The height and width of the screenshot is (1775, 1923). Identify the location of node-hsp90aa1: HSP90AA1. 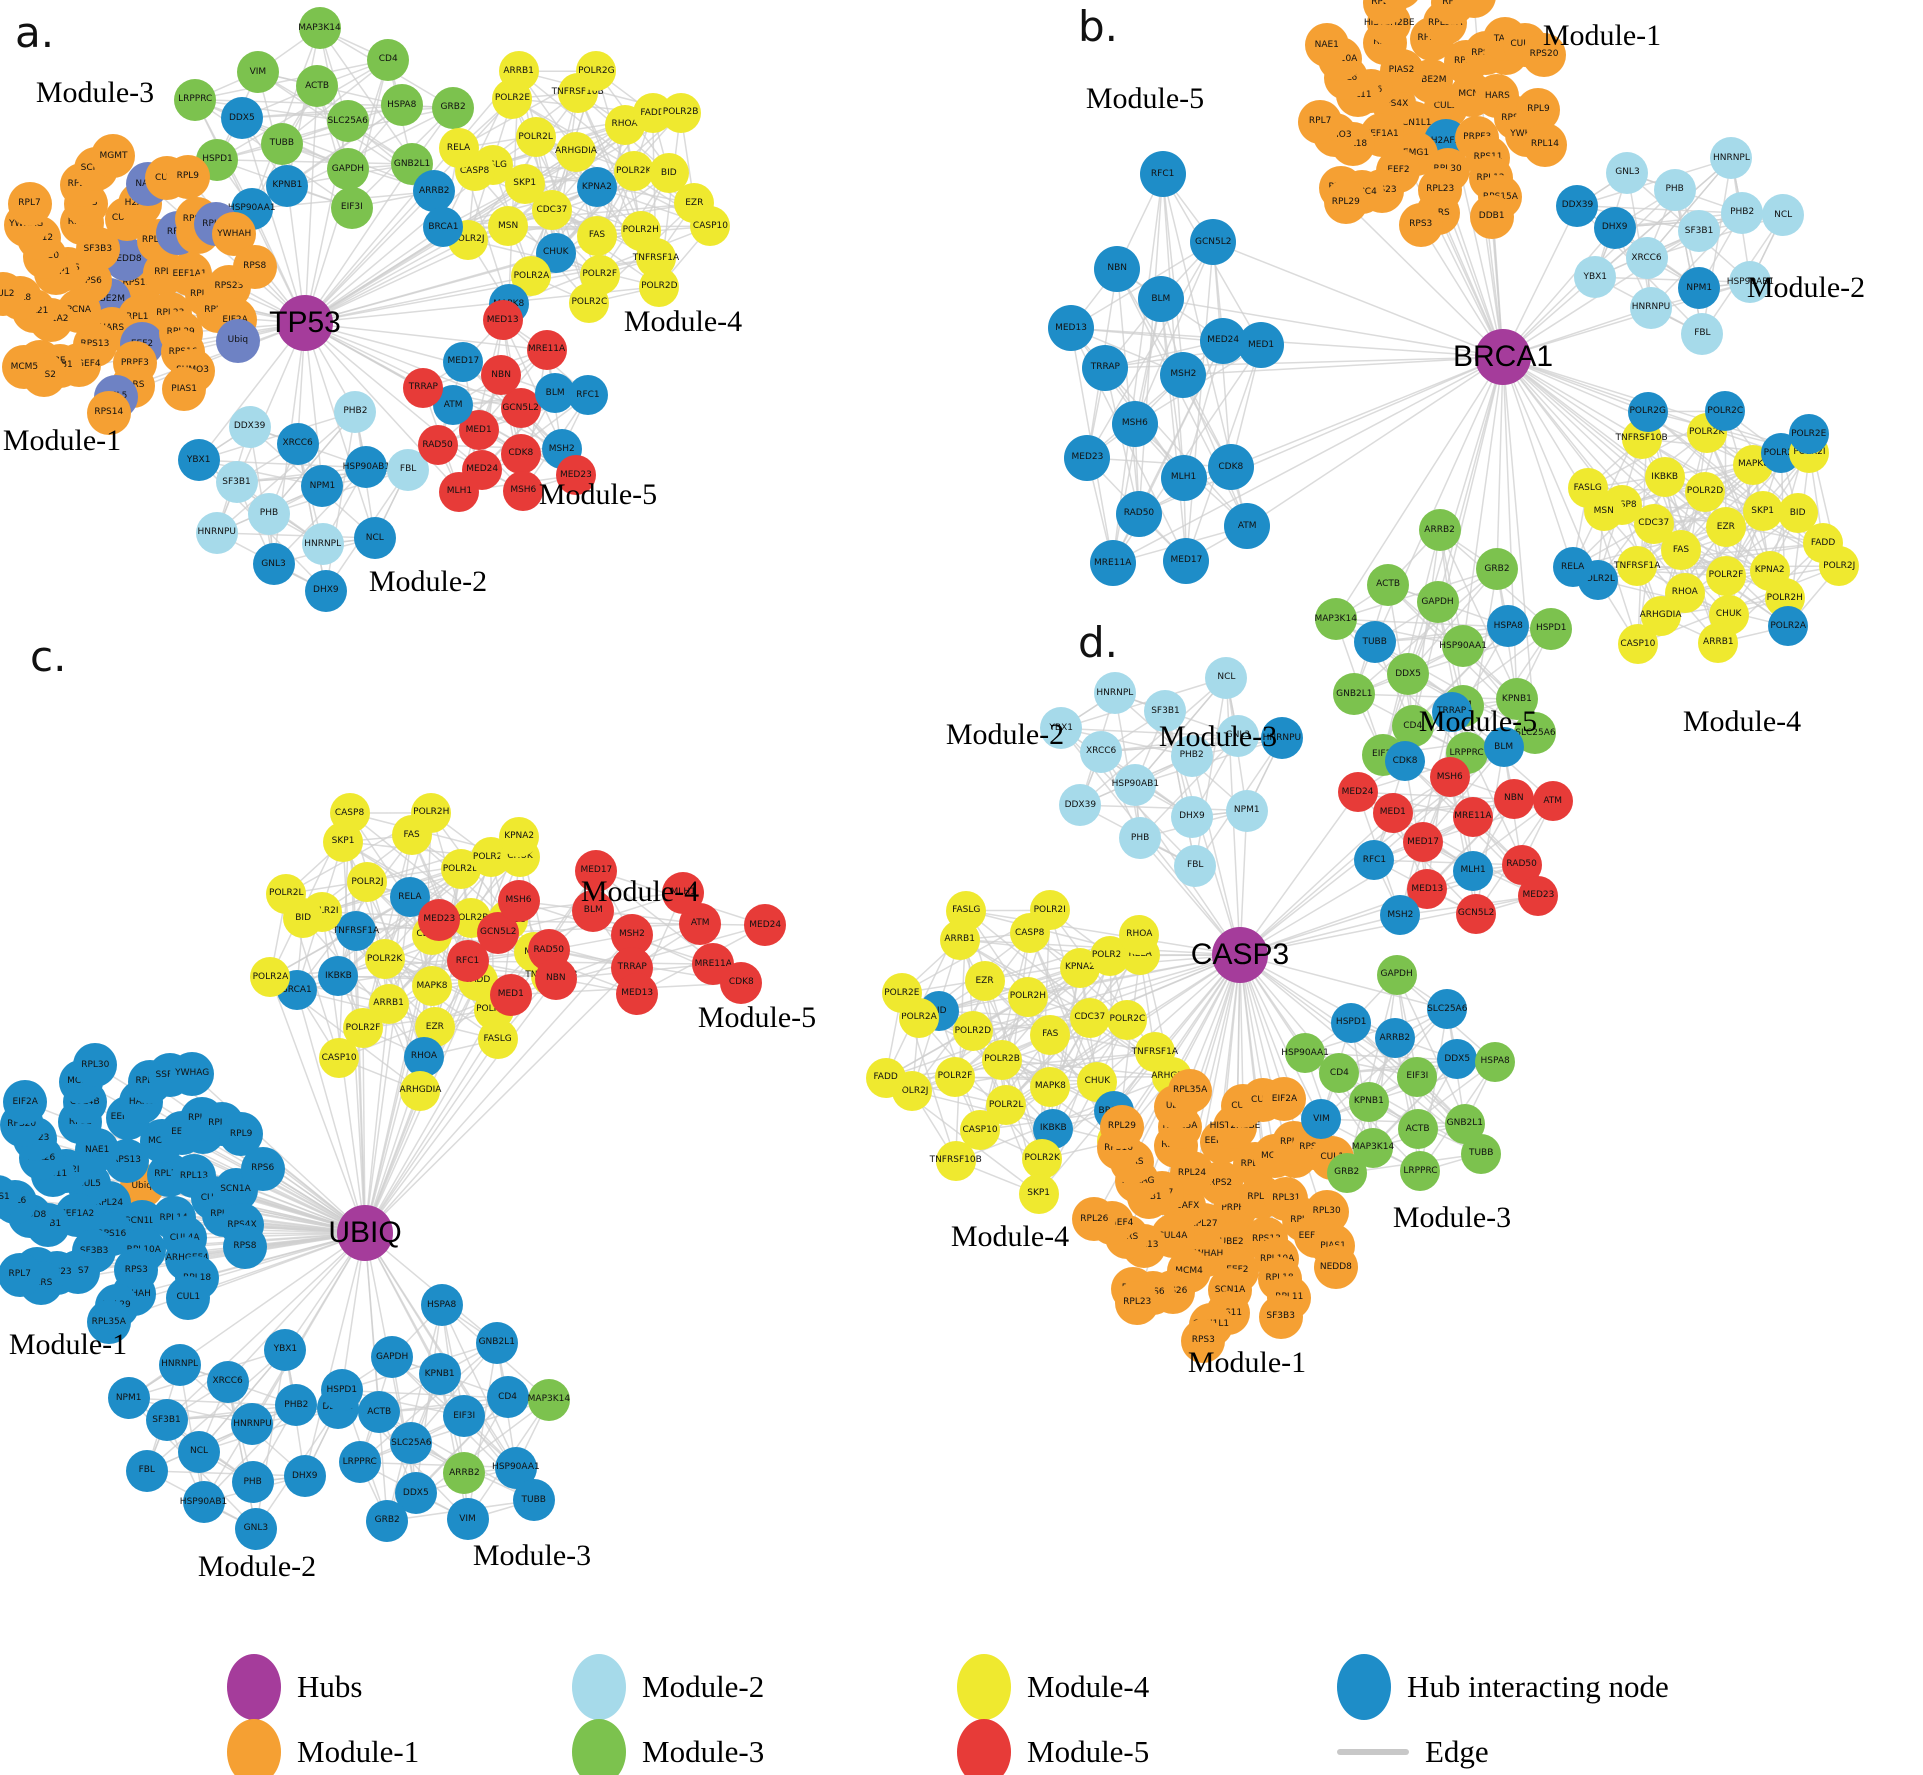
(1463, 646).